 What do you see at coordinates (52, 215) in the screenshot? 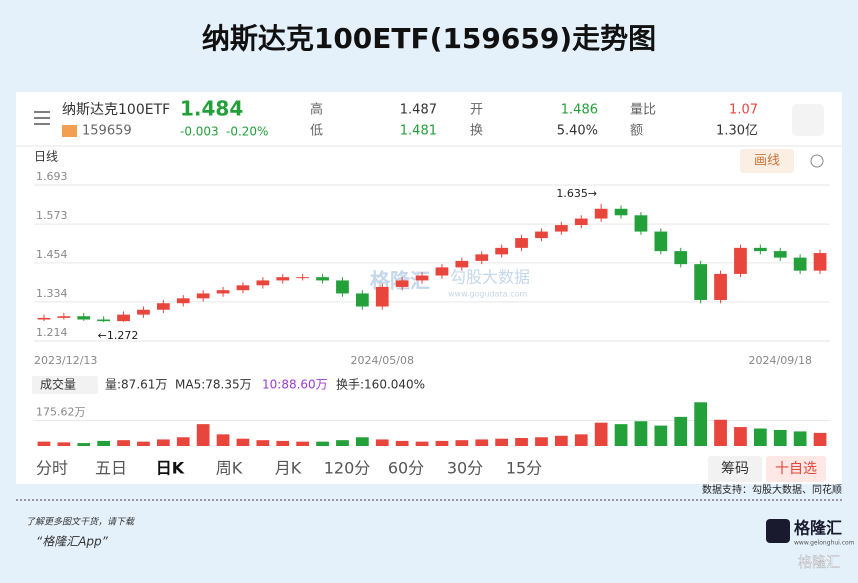
I see `y-tick-label: 1.573` at bounding box center [52, 215].